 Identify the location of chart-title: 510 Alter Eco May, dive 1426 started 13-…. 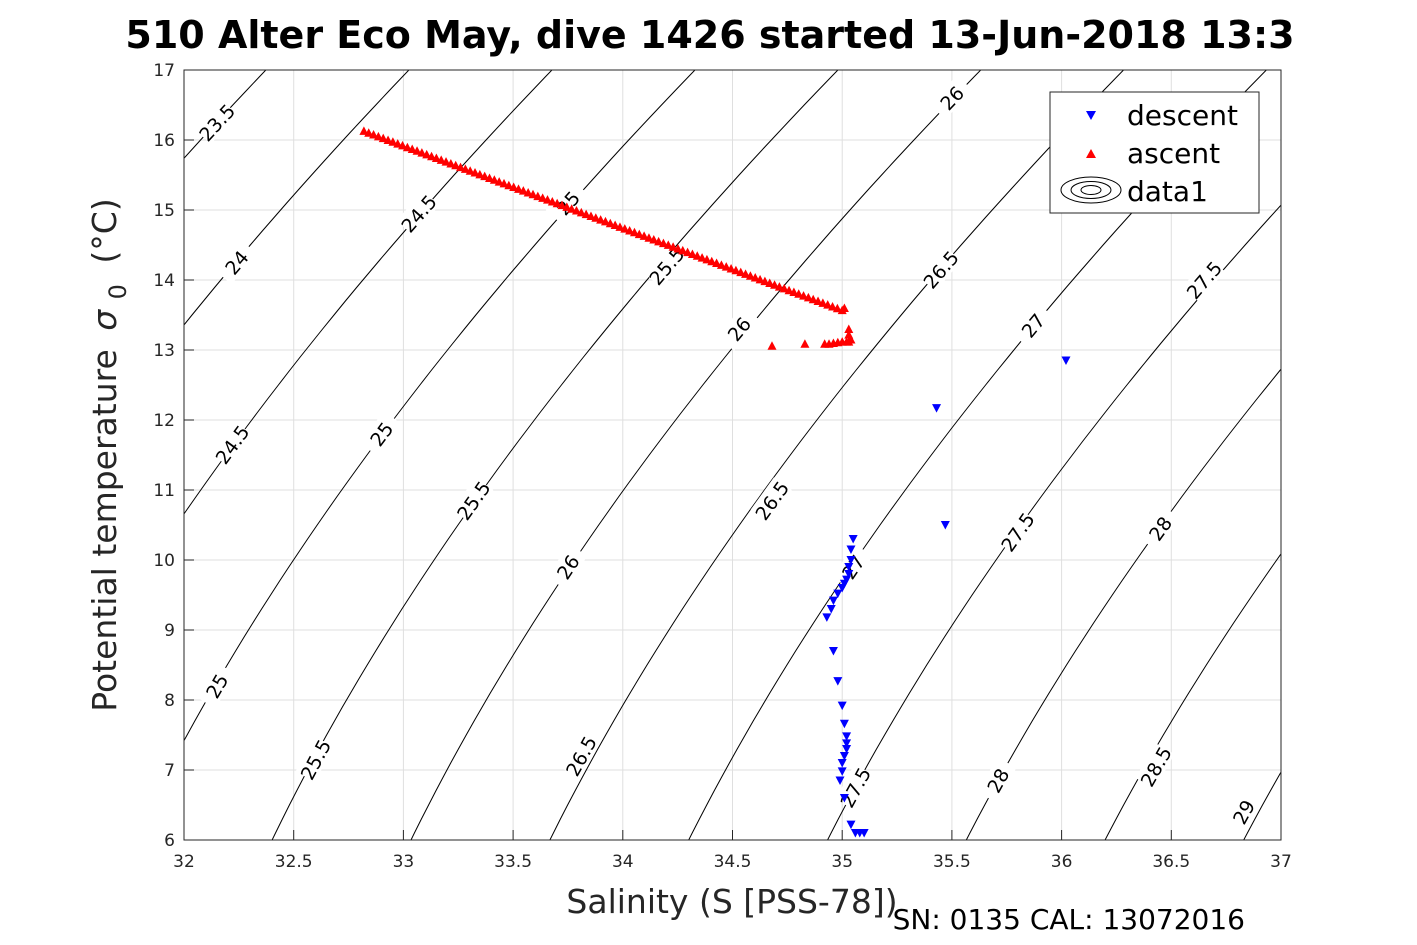
(709, 35).